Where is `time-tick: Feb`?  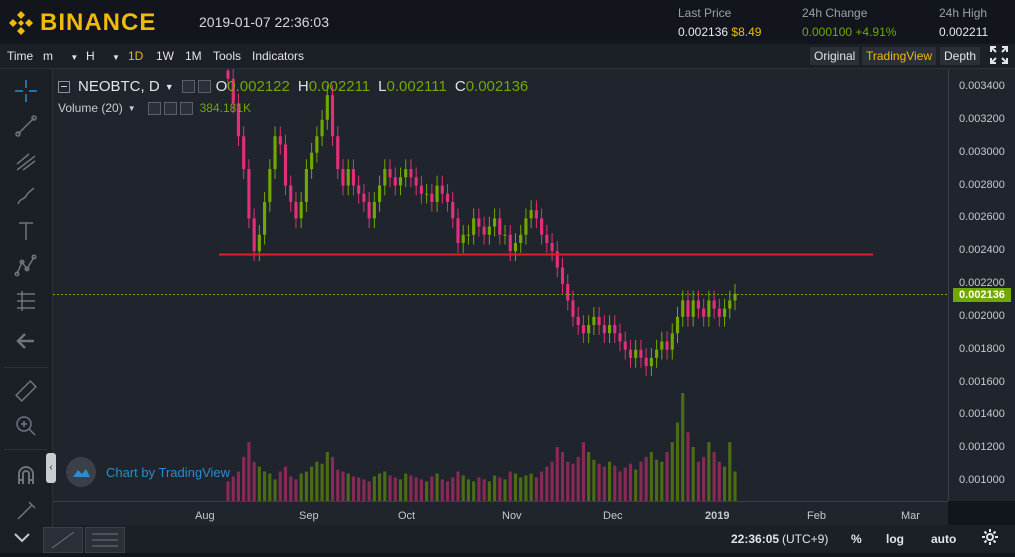 time-tick: Feb is located at coordinates (816, 516).